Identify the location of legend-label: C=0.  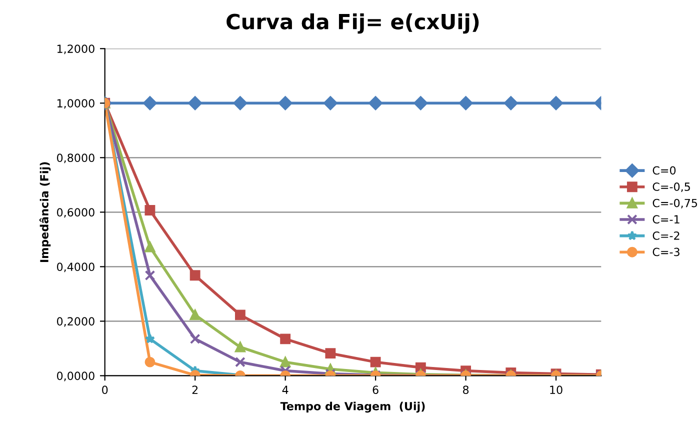
(664, 170).